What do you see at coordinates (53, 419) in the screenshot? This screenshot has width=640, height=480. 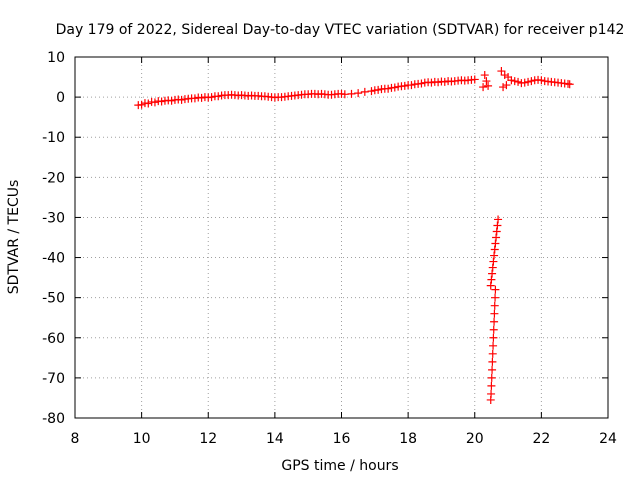 I see `y-tick-label: -80` at bounding box center [53, 419].